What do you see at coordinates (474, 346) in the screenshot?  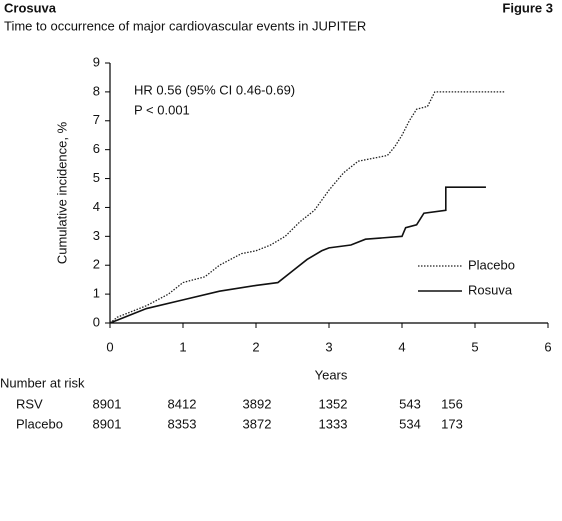 I see `x-tick-label: 5` at bounding box center [474, 346].